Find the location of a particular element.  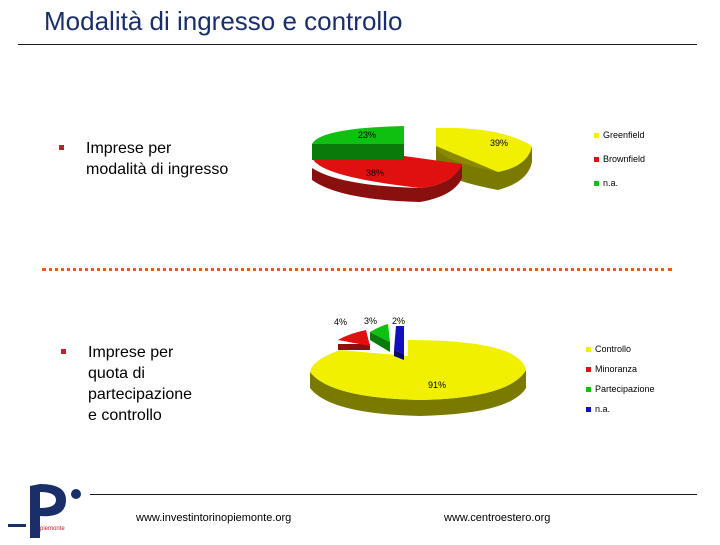

footer-rule is located at coordinates (393, 494).